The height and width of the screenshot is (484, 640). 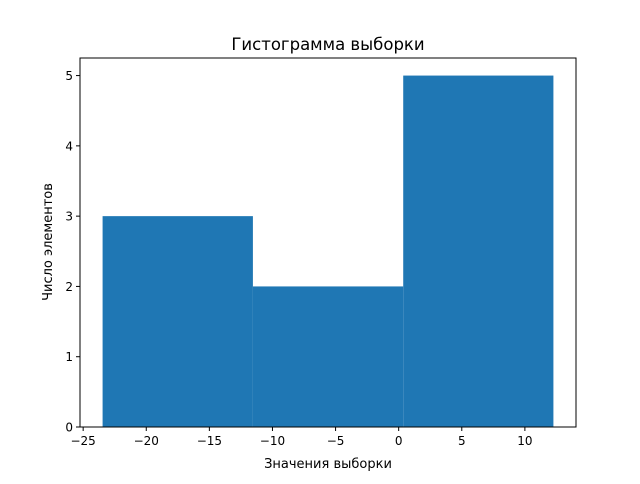 I want to click on x-tick-label: −25, so click(x=82, y=441).